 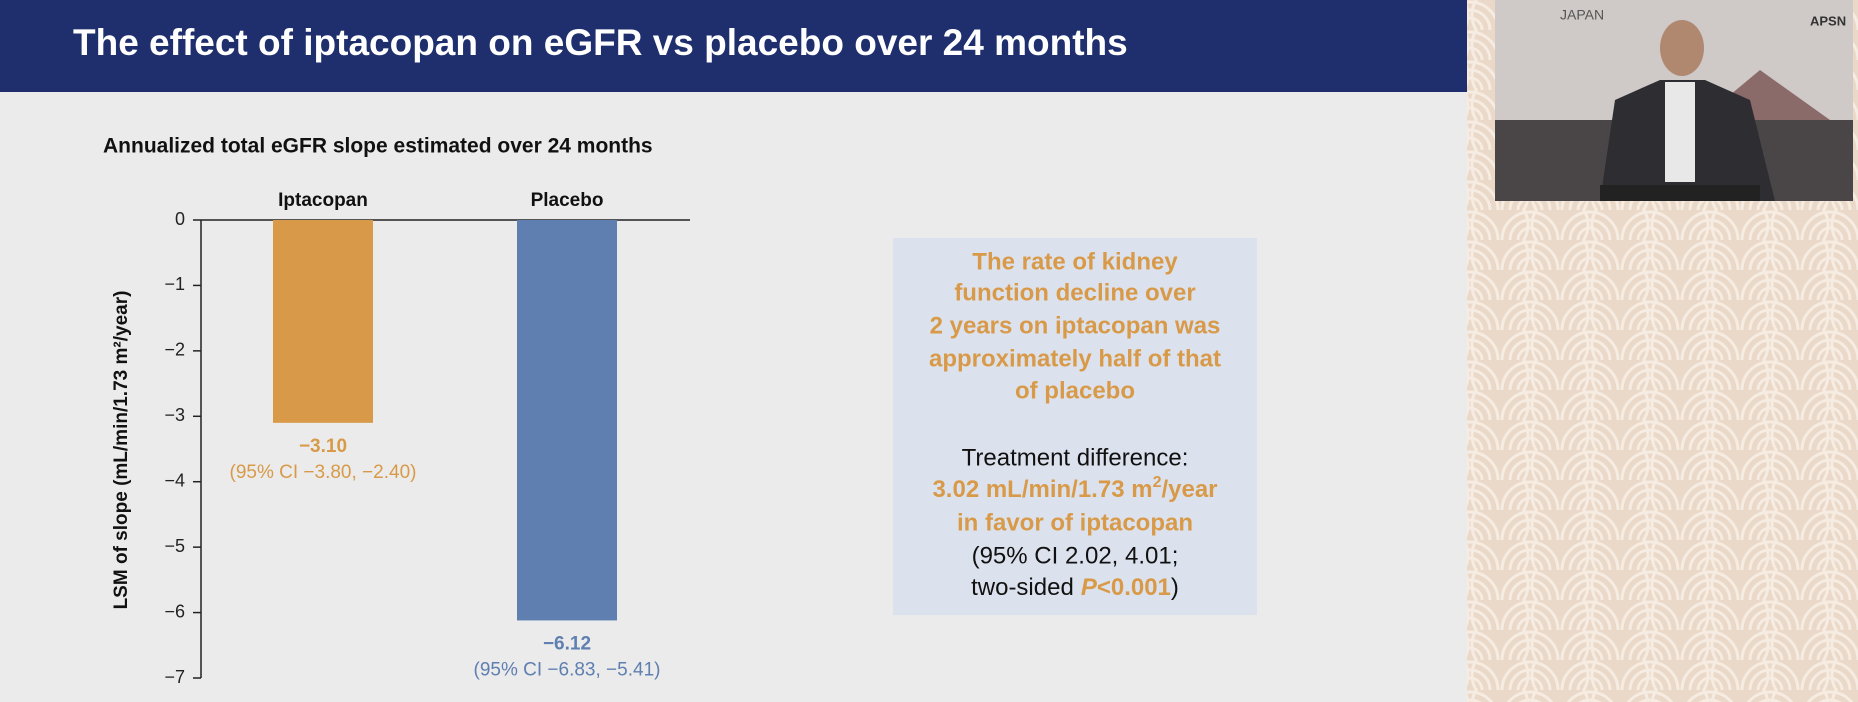 I want to click on y-tick-label: −4, so click(x=174, y=480).